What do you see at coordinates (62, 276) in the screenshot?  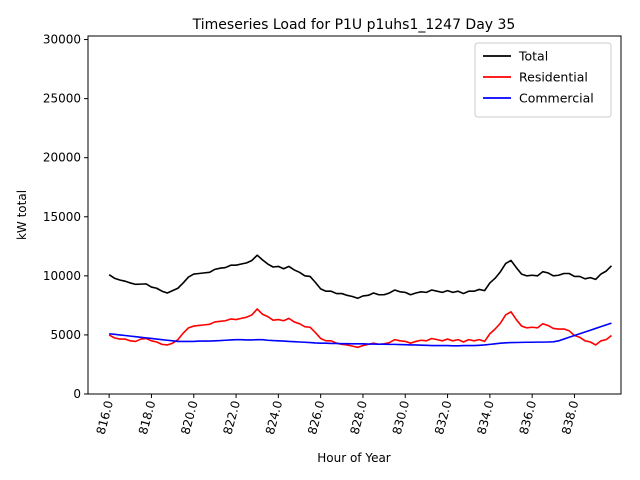 I see `y-tick-label: 10000` at bounding box center [62, 276].